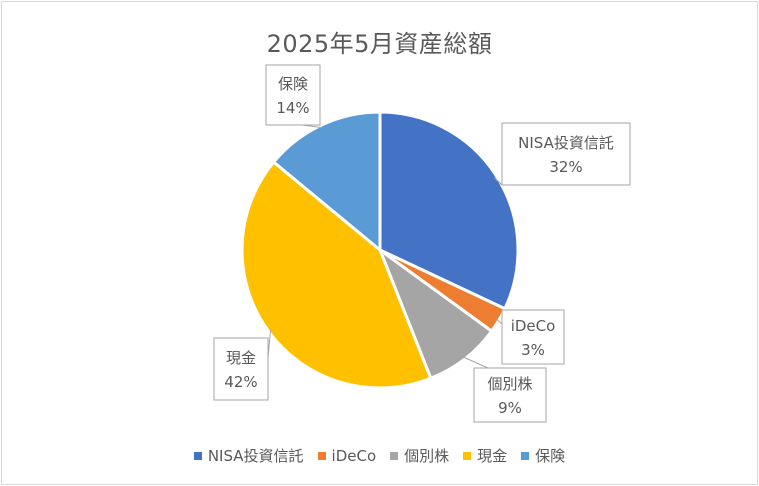 This screenshot has width=759, height=486. I want to click on data-label-percent: 32%, so click(565, 167).